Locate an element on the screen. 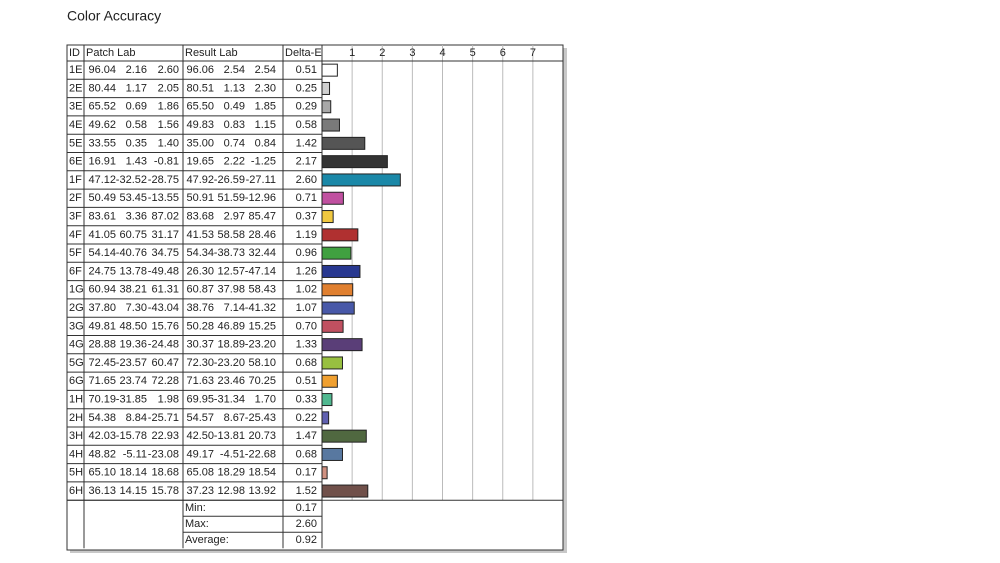  patch-lab: 37.80 is located at coordinates (102, 308).